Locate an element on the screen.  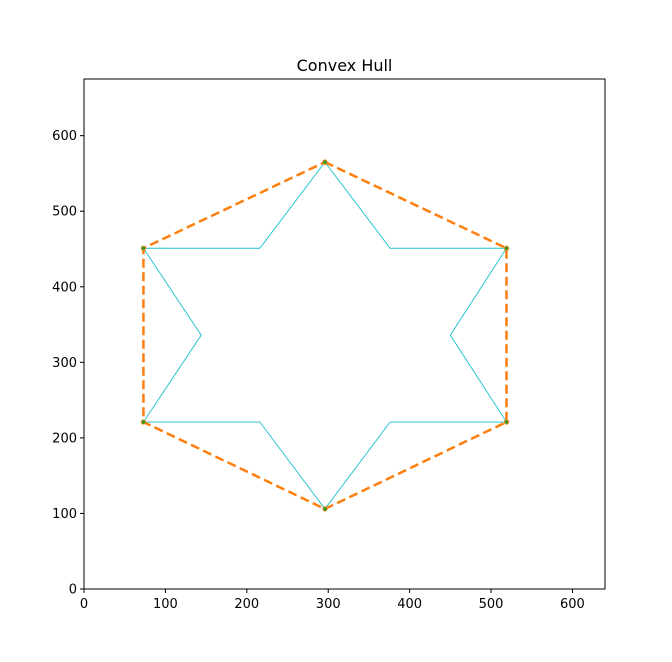
x-tick-label: 300 is located at coordinates (328, 604).